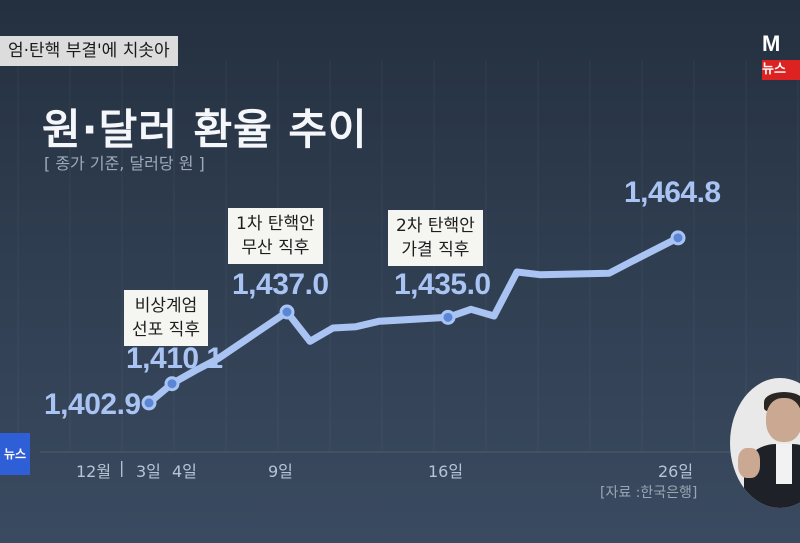  Describe the element at coordinates (166, 330) in the screenshot. I see `annotation-line: 선포 직후` at that location.